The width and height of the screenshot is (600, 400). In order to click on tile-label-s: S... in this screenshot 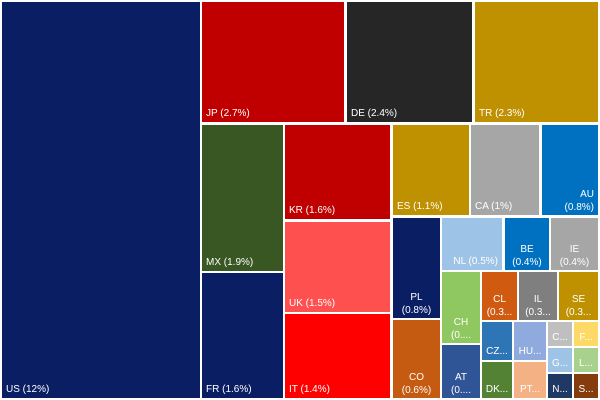, I will do `click(585, 389)`.